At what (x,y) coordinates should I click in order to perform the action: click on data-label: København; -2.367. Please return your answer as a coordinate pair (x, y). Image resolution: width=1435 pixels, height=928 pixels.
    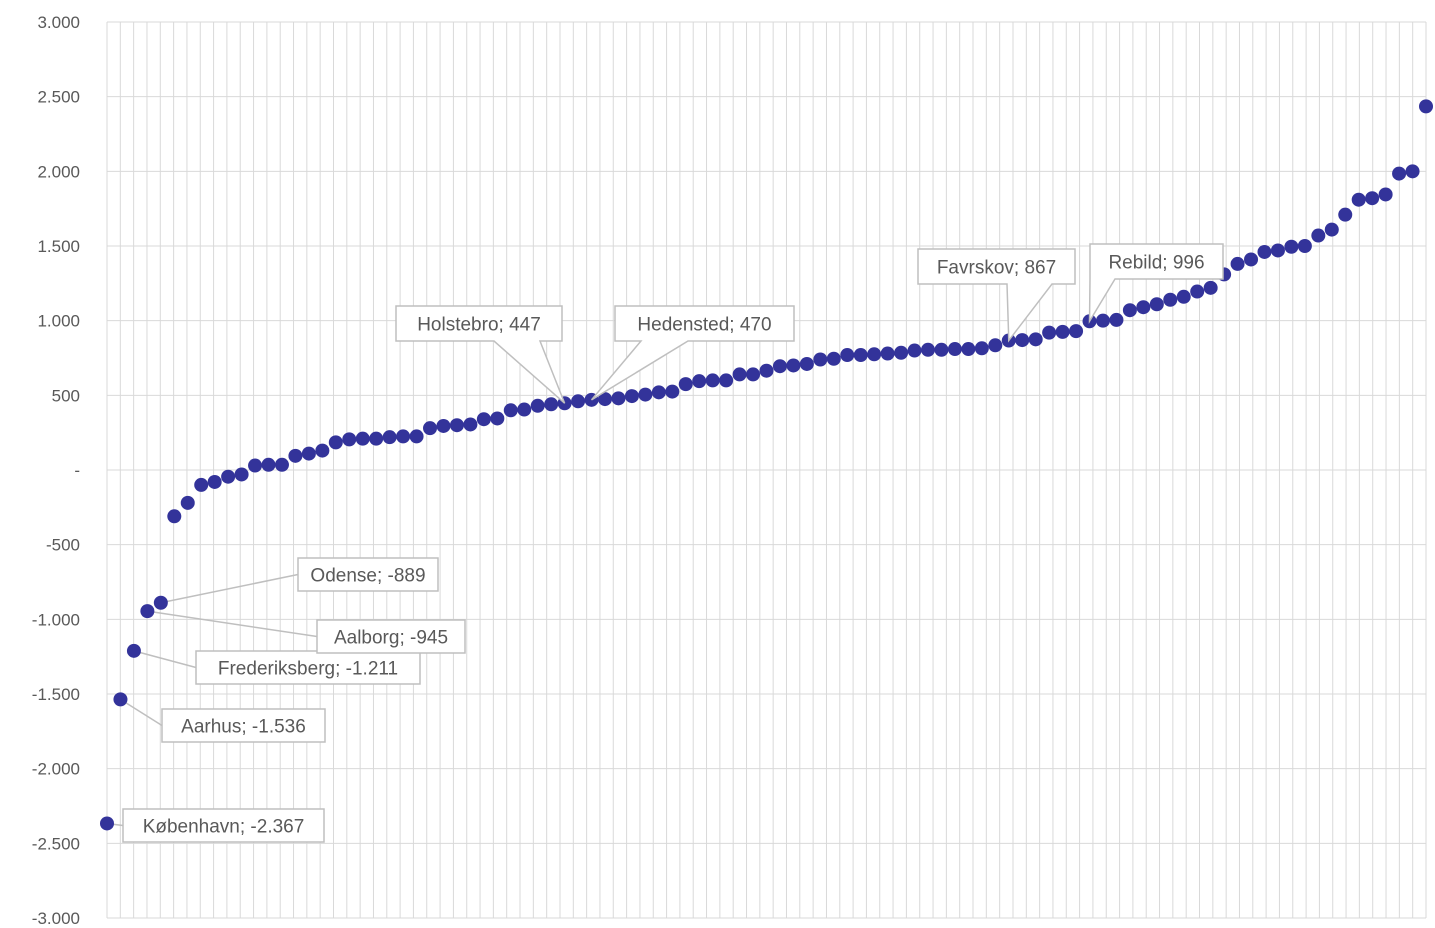
    Looking at the image, I should click on (224, 827).